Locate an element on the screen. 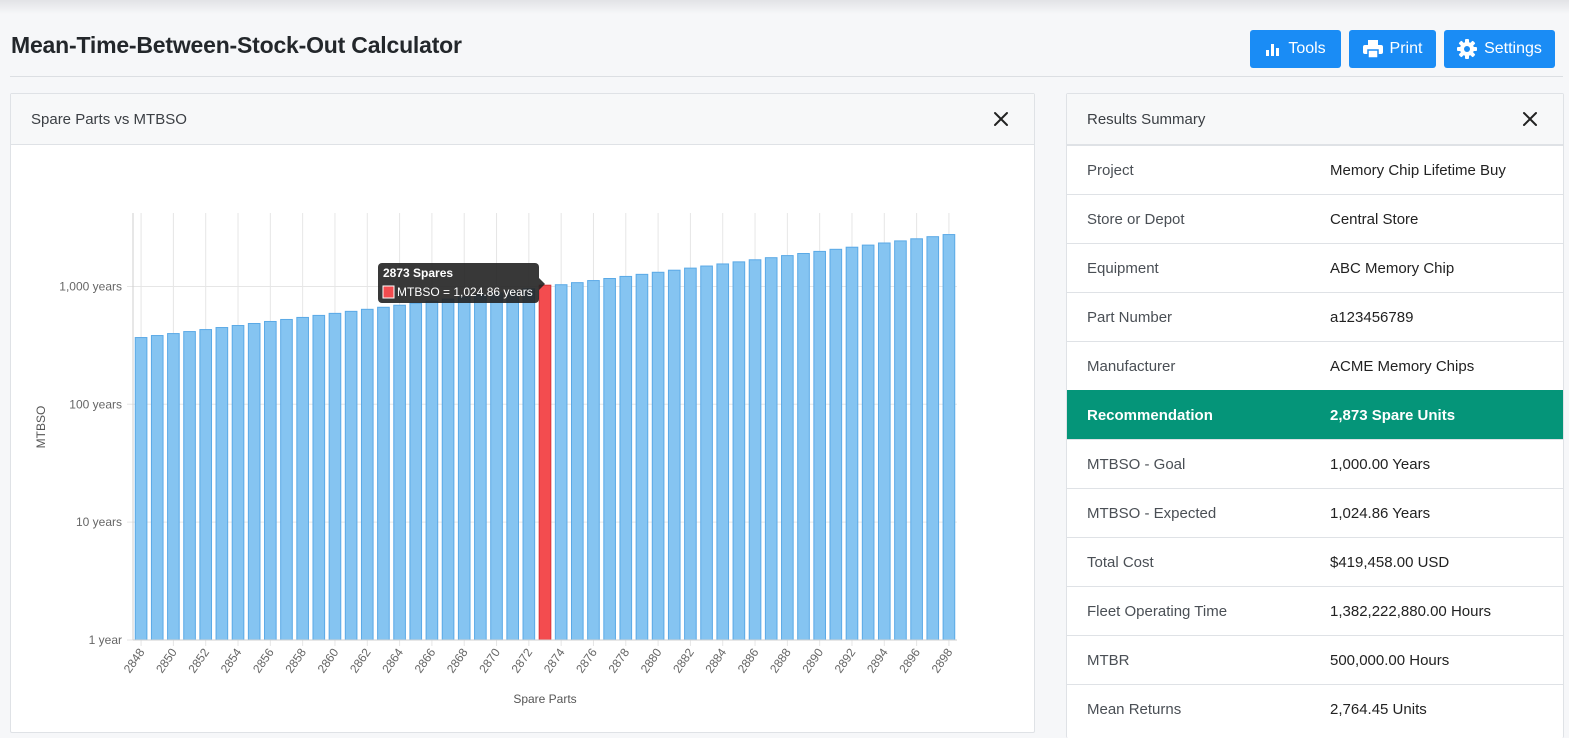  x-tick-label: 2878 is located at coordinates (618, 660).